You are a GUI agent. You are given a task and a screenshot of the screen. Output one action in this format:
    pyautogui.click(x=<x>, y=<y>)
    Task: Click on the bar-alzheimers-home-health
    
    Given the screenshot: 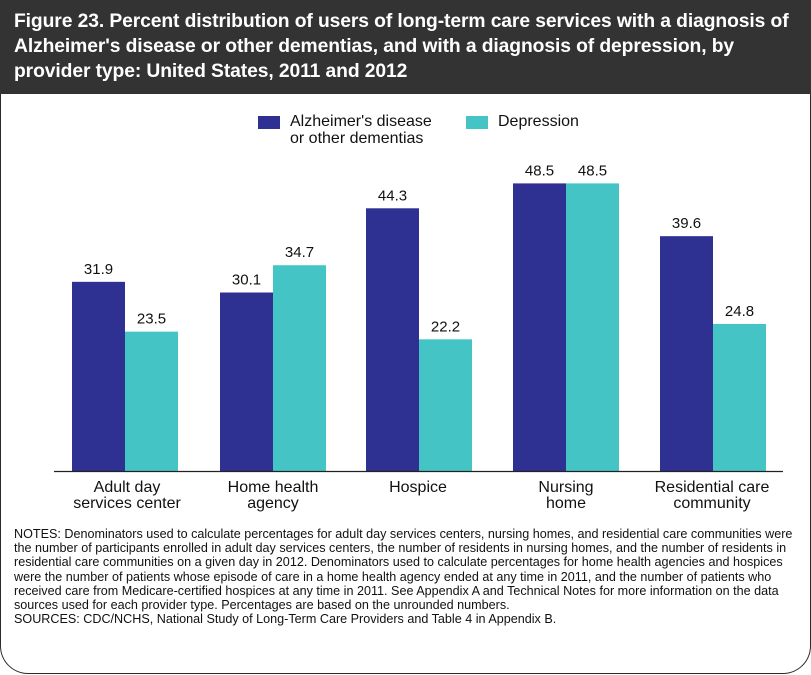 What is the action you would take?
    pyautogui.click(x=246, y=381)
    